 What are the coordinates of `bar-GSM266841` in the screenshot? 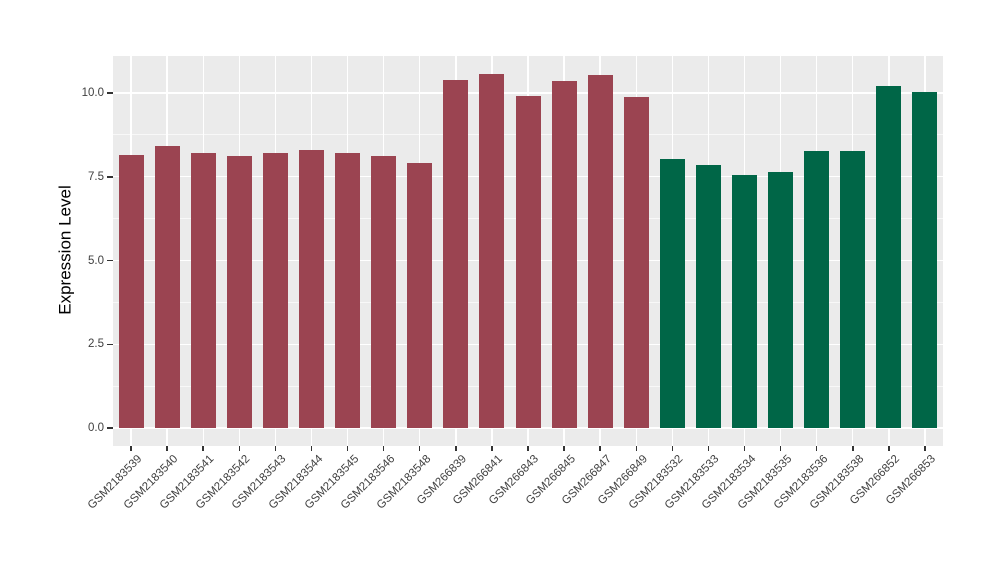 It's located at (492, 250).